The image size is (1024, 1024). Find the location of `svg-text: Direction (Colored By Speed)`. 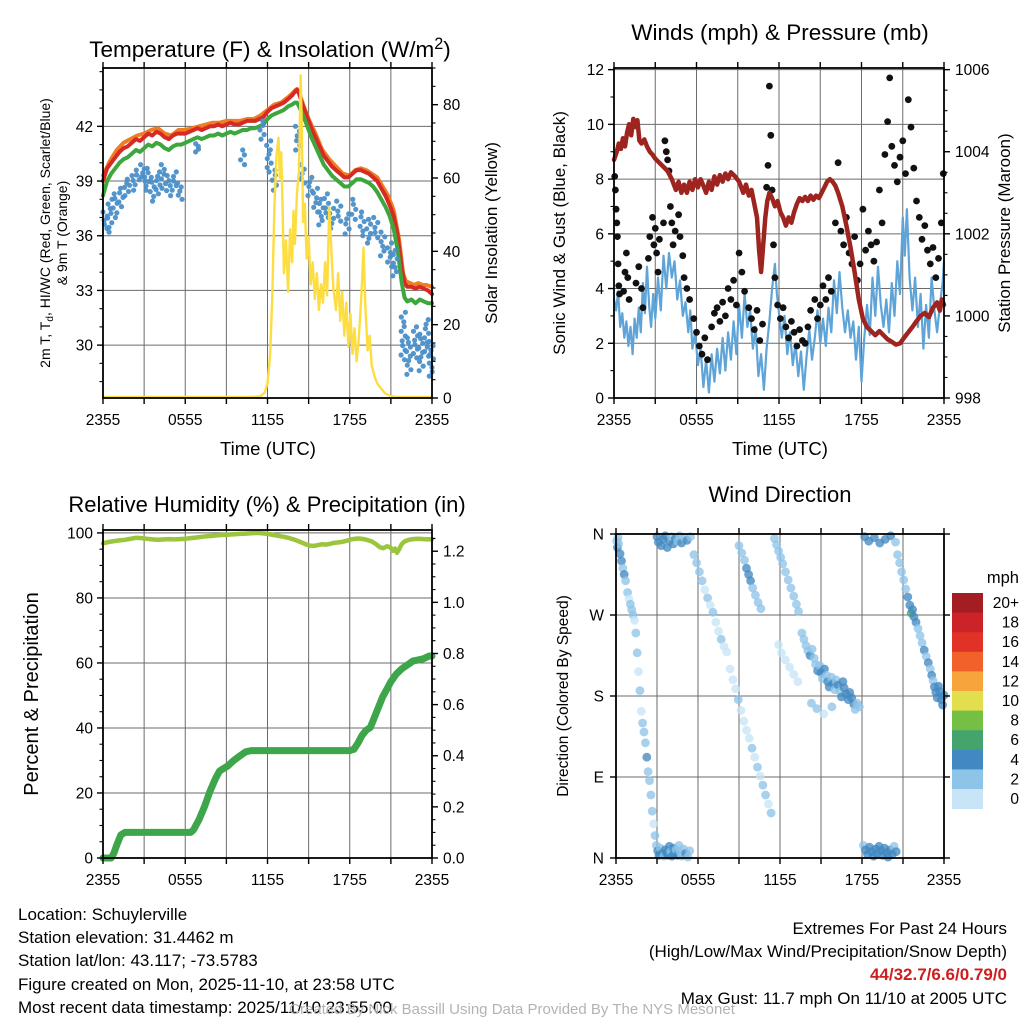

svg-text: Direction (Colored By Speed) is located at coordinates (563, 696).